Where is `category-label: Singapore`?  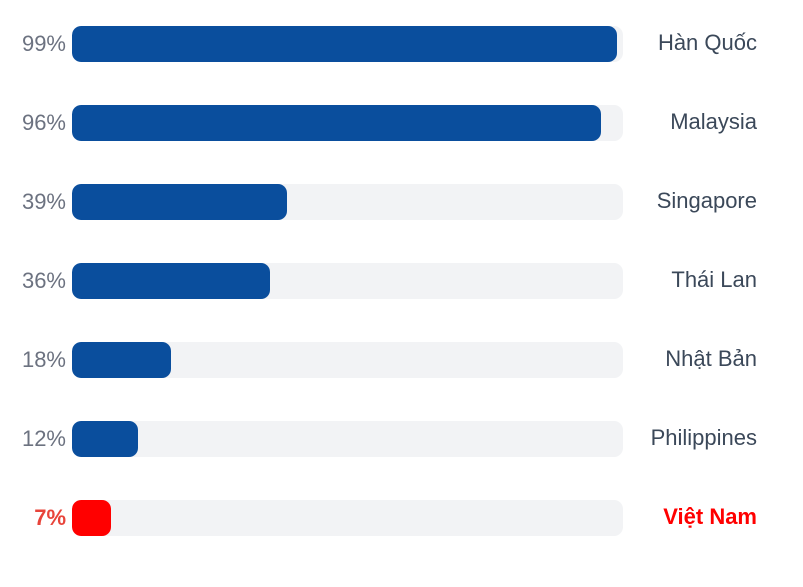 category-label: Singapore is located at coordinates (706, 201).